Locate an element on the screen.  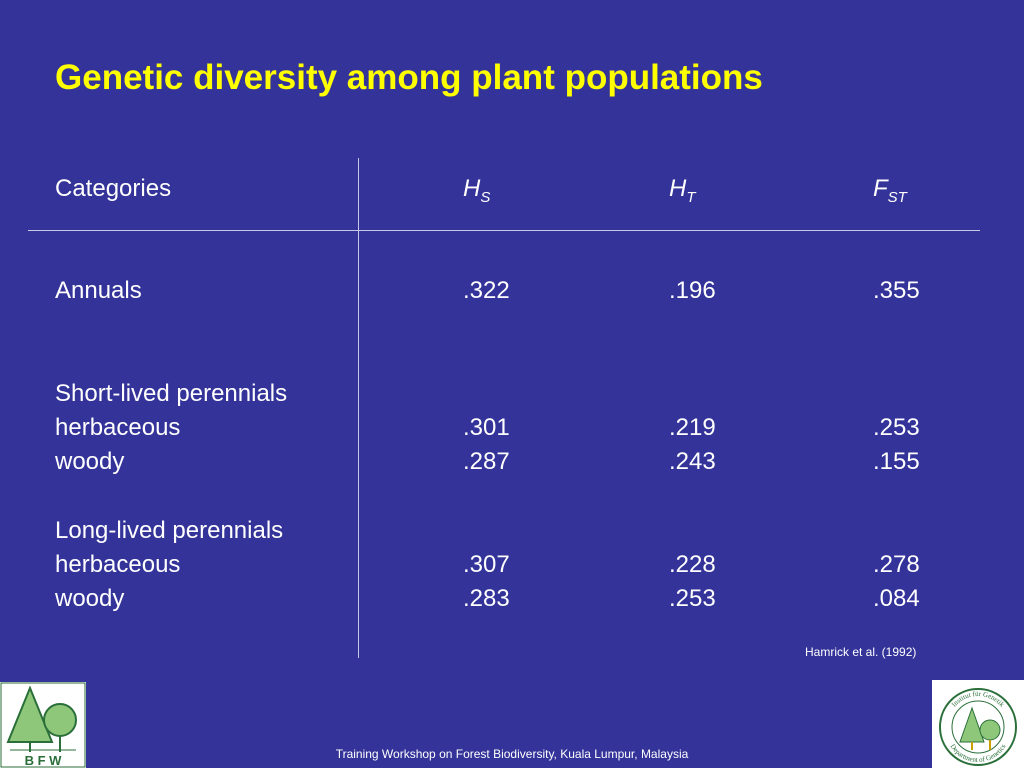
cell-fst: .084 is located at coordinates (896, 598).